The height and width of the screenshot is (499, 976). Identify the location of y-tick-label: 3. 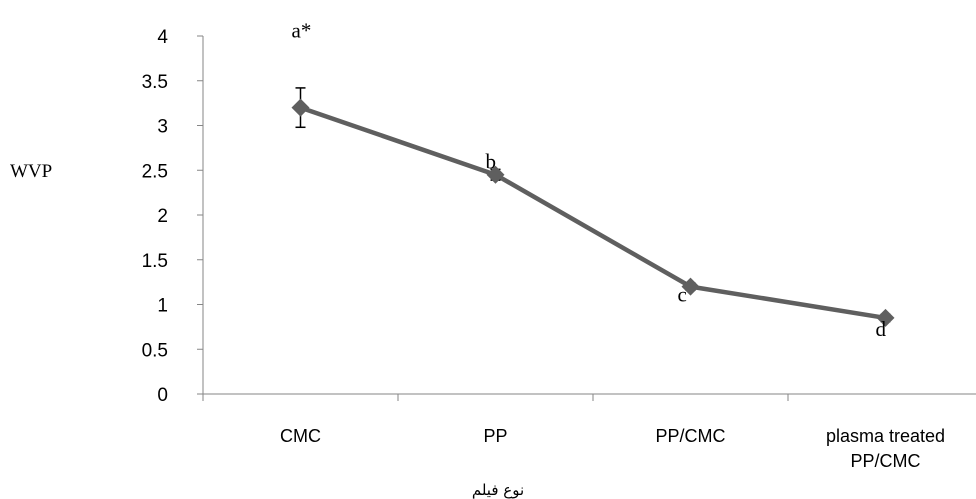
(162, 127).